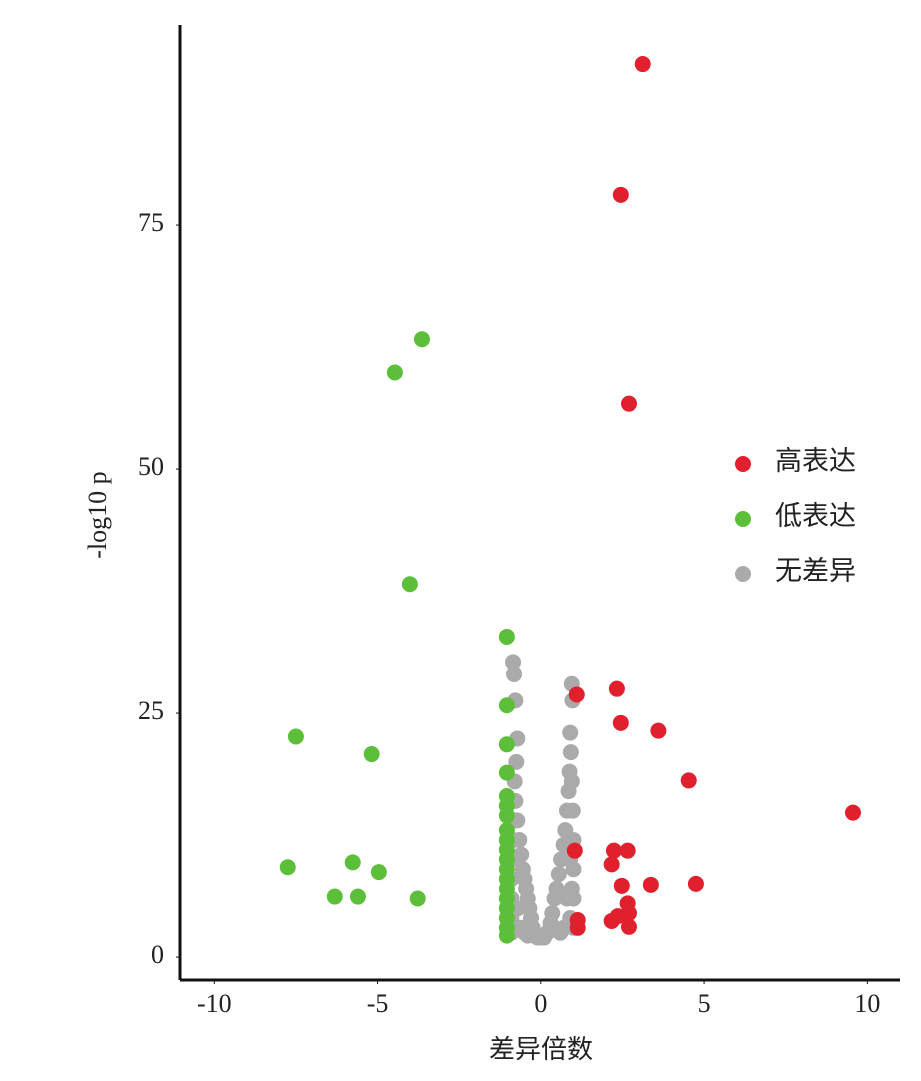  Describe the element at coordinates (97, 514) in the screenshot. I see `y-axis-label: -log10 p` at that location.